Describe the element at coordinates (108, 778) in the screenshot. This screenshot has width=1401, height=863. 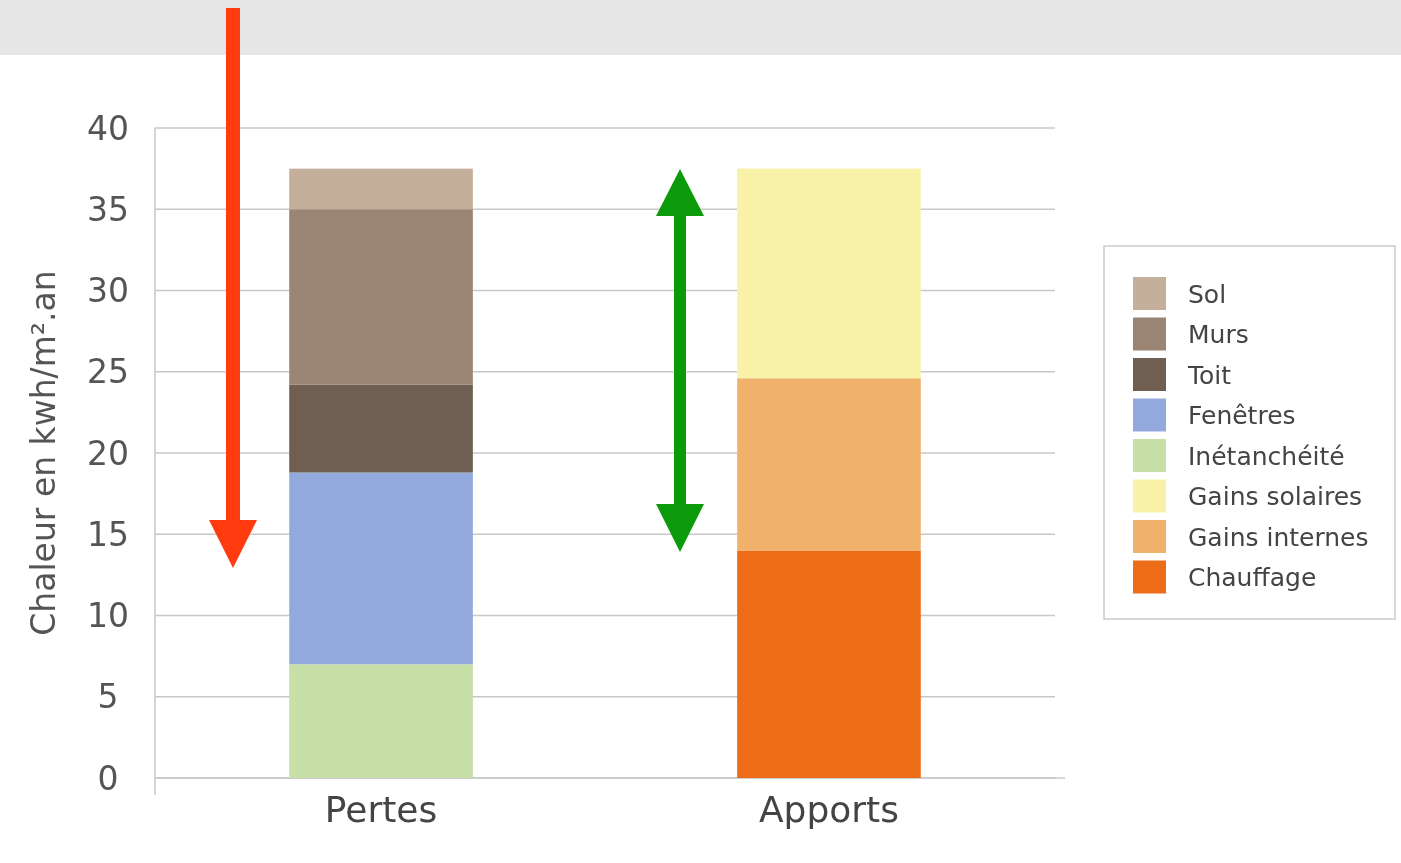
I see `y-tick-label: 0` at that location.